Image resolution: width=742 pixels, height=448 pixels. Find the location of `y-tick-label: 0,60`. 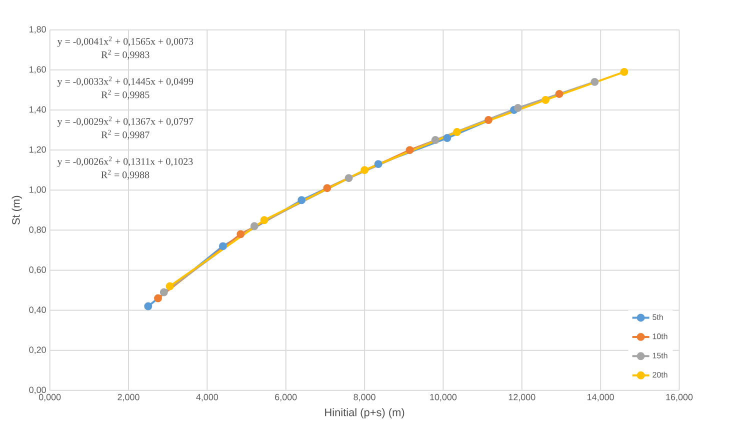

y-tick-label: 0,60 is located at coordinates (37, 270).